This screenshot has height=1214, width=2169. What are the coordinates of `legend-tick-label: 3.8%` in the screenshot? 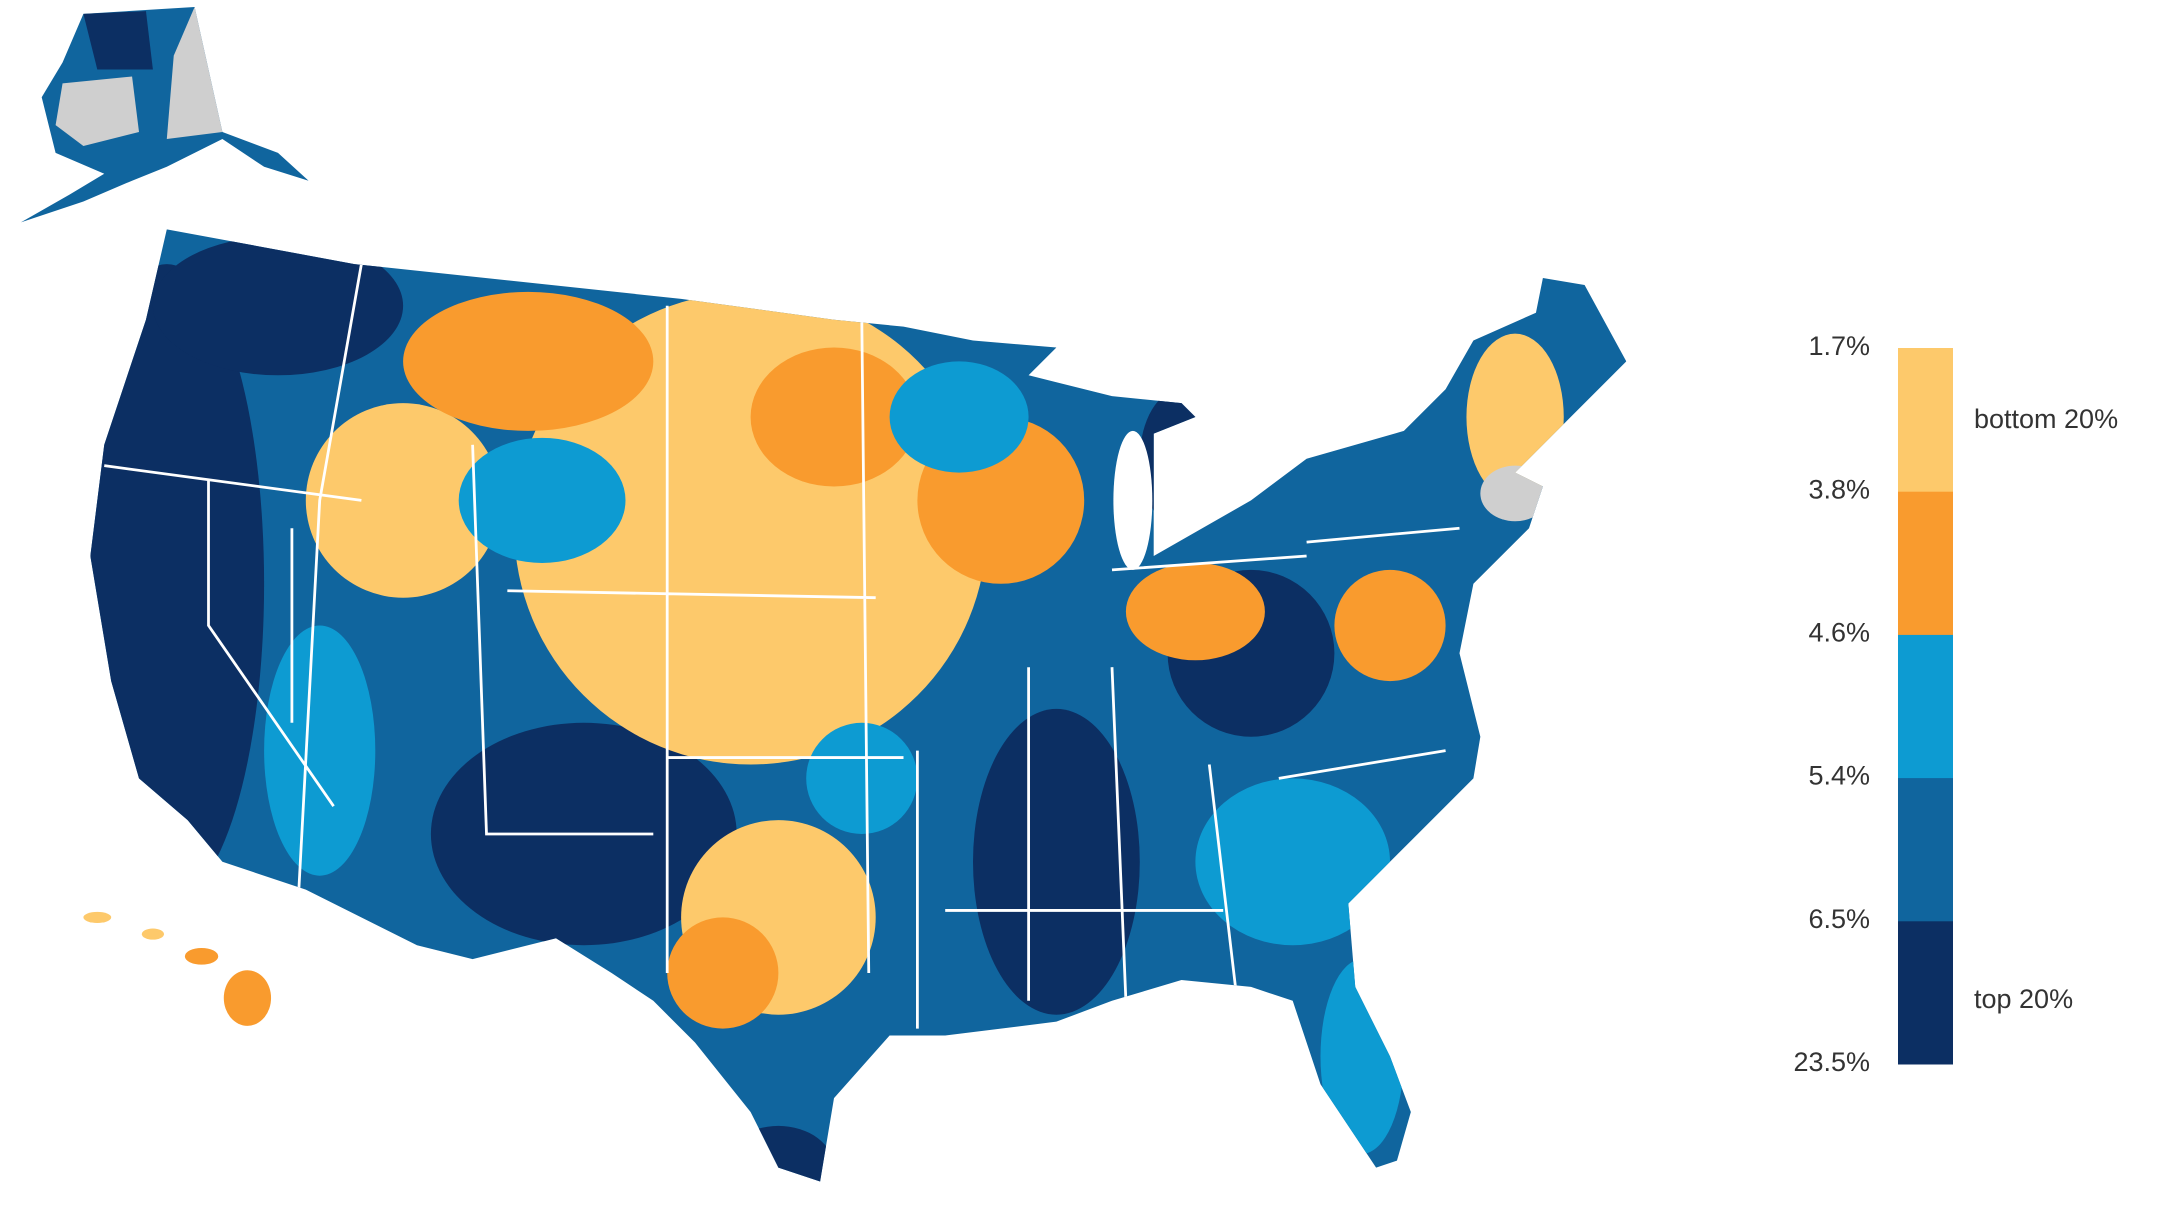 It's located at (1839, 489).